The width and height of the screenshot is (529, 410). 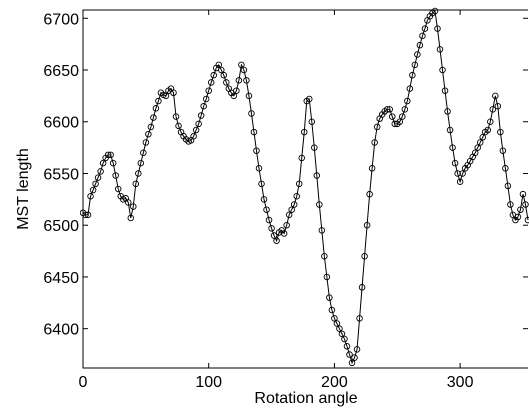 What do you see at coordinates (208, 382) in the screenshot?
I see `x-tick-label: 100` at bounding box center [208, 382].